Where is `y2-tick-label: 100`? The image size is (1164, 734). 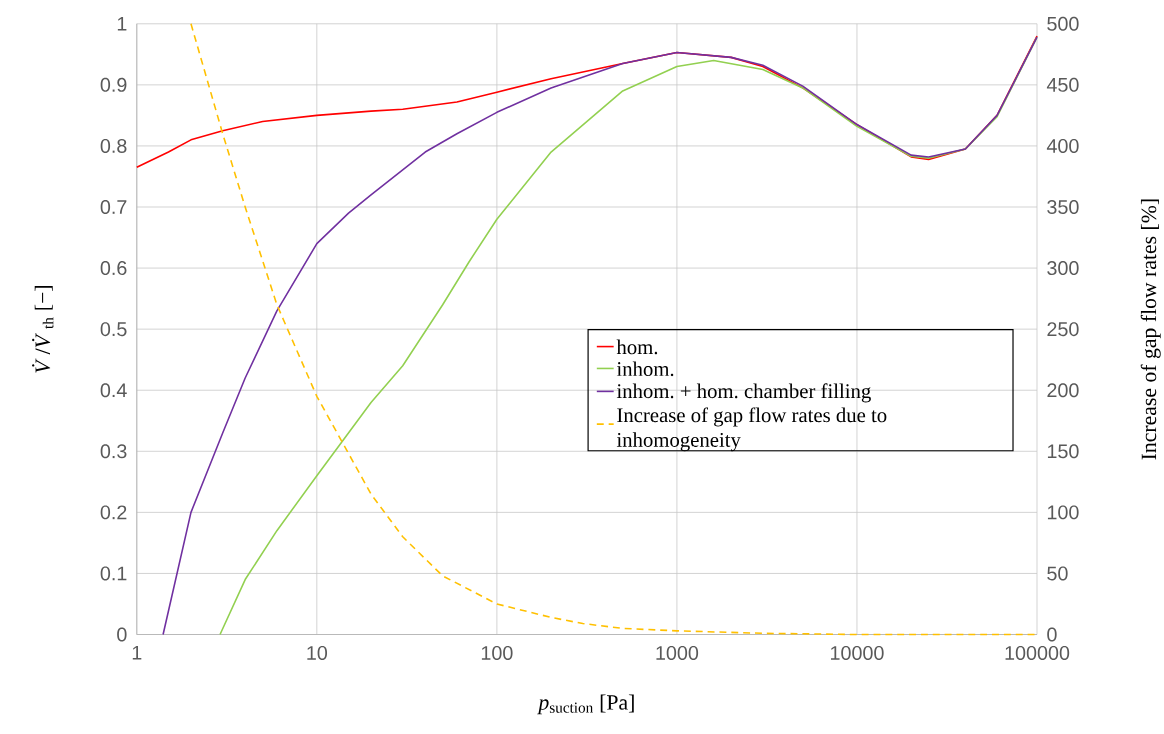 y2-tick-label: 100 is located at coordinates (1063, 512).